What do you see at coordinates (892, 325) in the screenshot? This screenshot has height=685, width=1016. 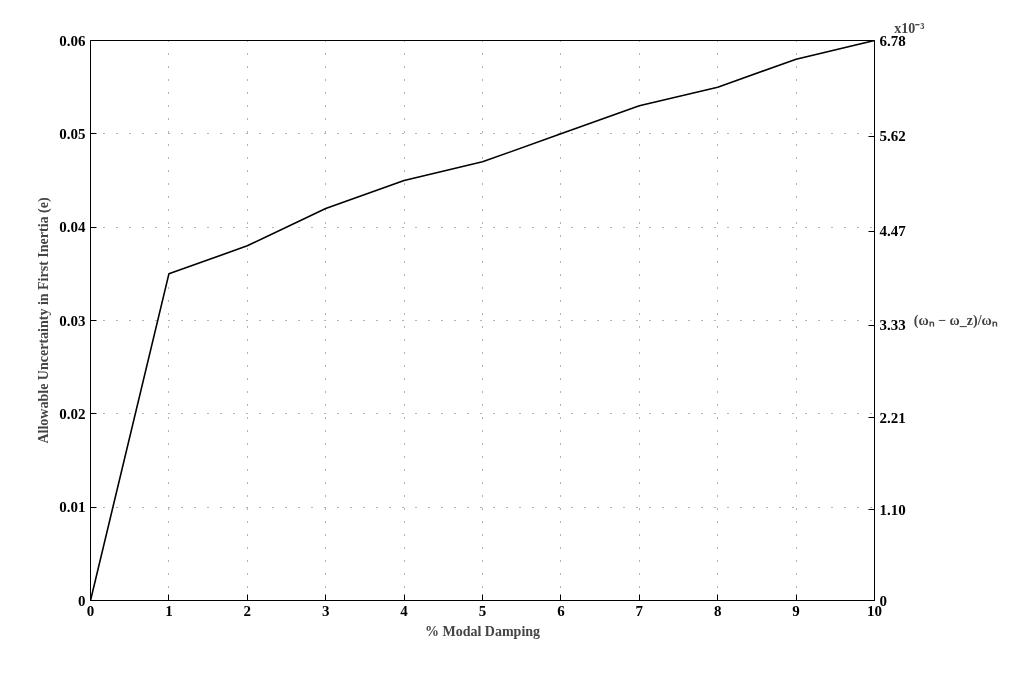 I see `y2-tick-label: 3.33` at bounding box center [892, 325].